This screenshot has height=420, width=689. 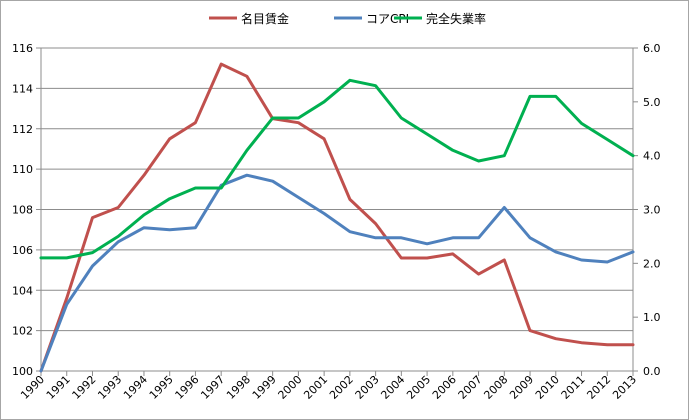 I want to click on legend-label: コアCPI, so click(x=387, y=19).